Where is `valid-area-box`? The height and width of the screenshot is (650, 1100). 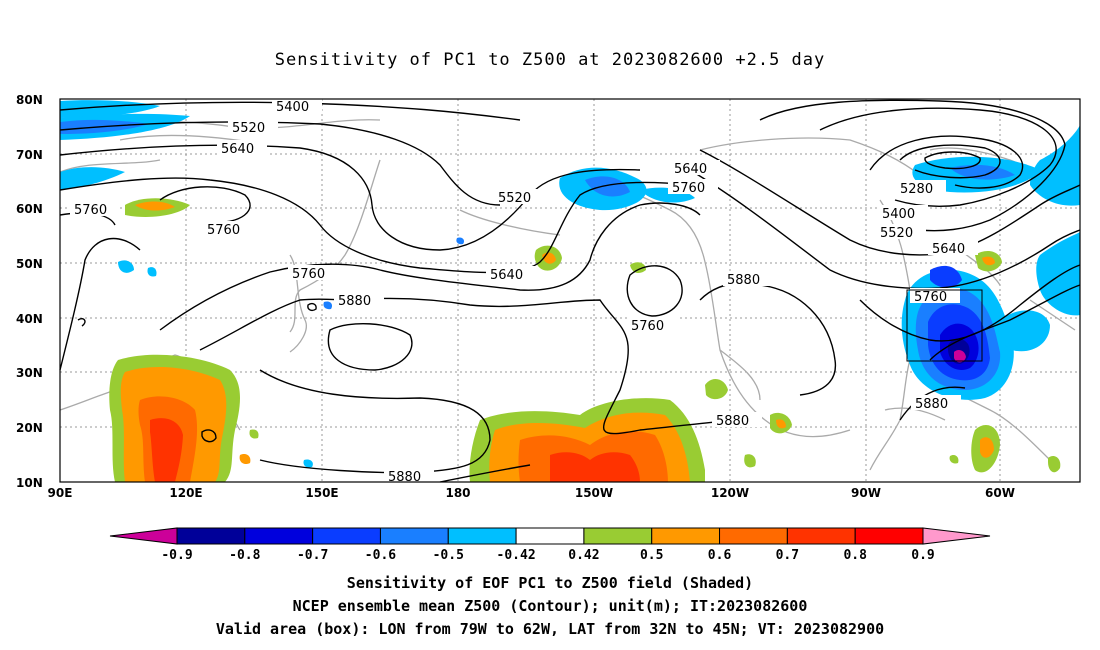 valid-area-box is located at coordinates (944, 325).